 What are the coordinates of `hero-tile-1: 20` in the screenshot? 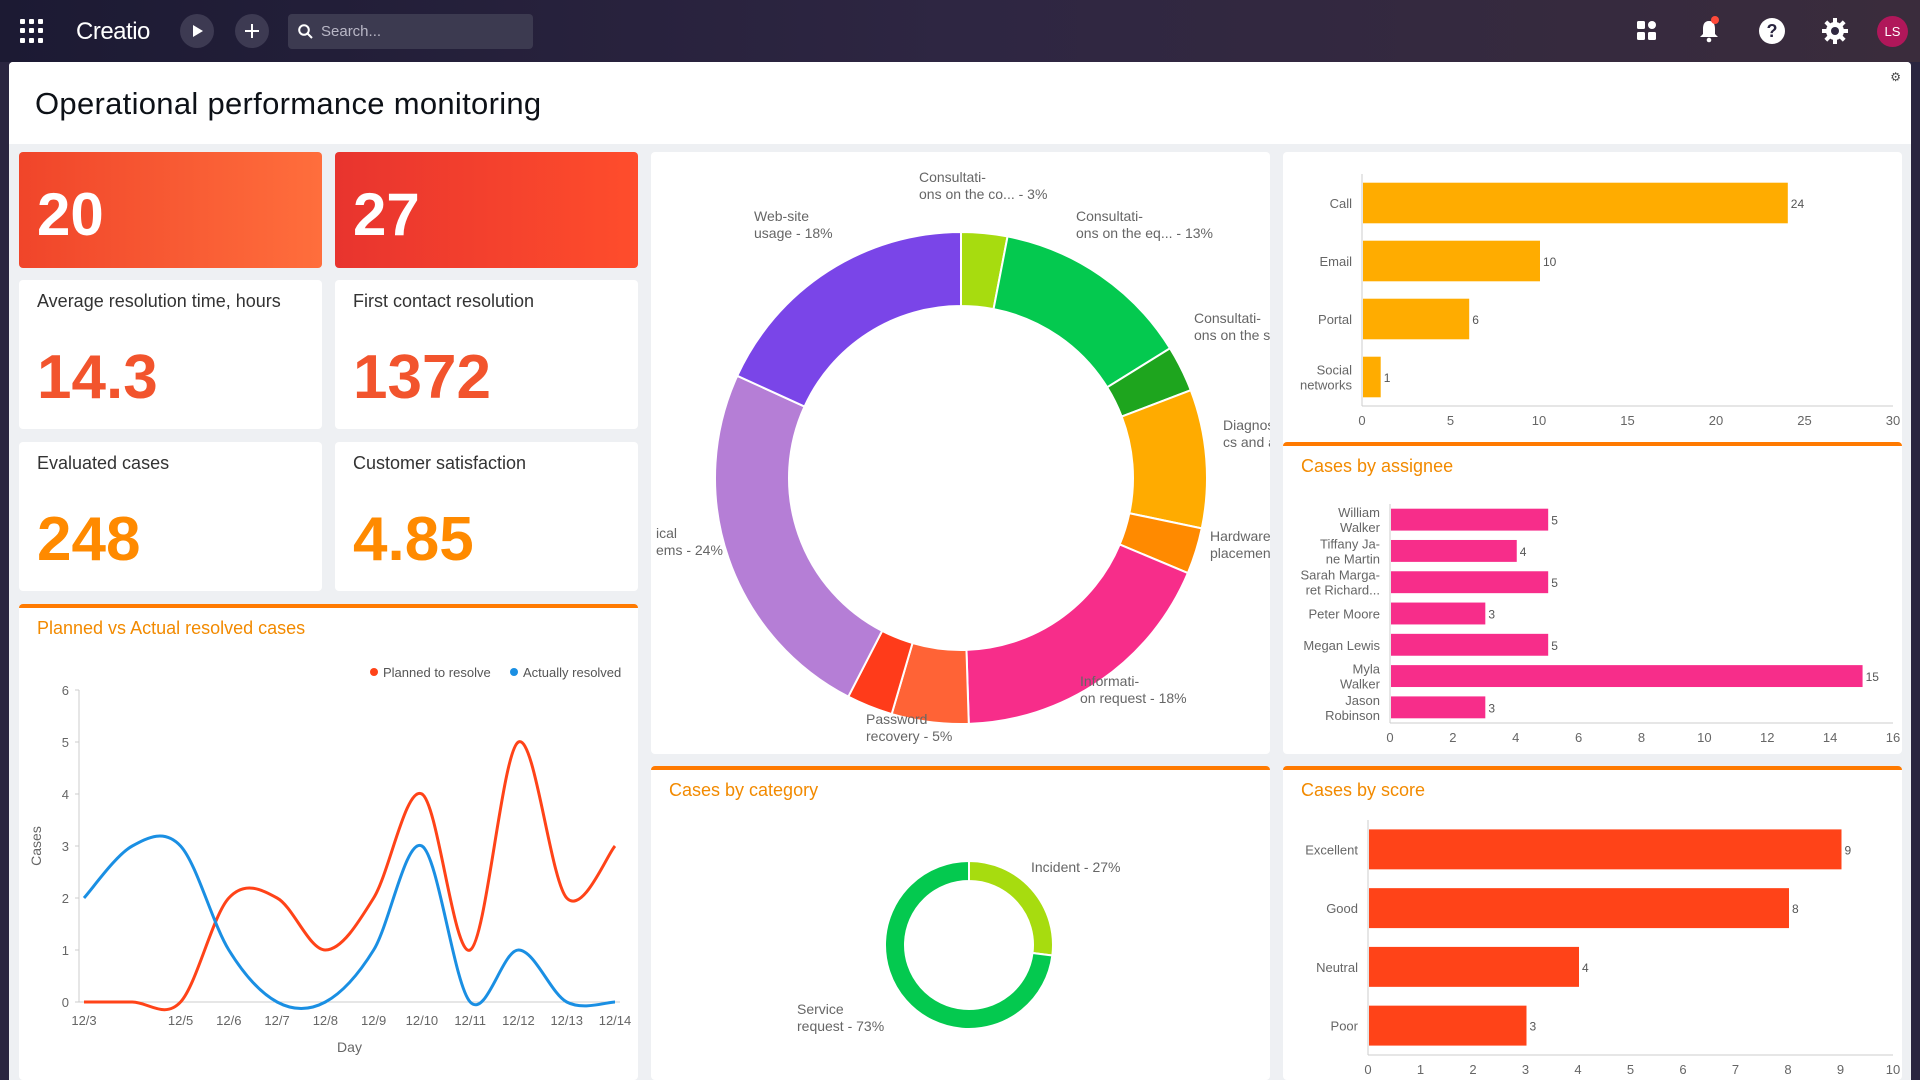 It's located at (170, 210).